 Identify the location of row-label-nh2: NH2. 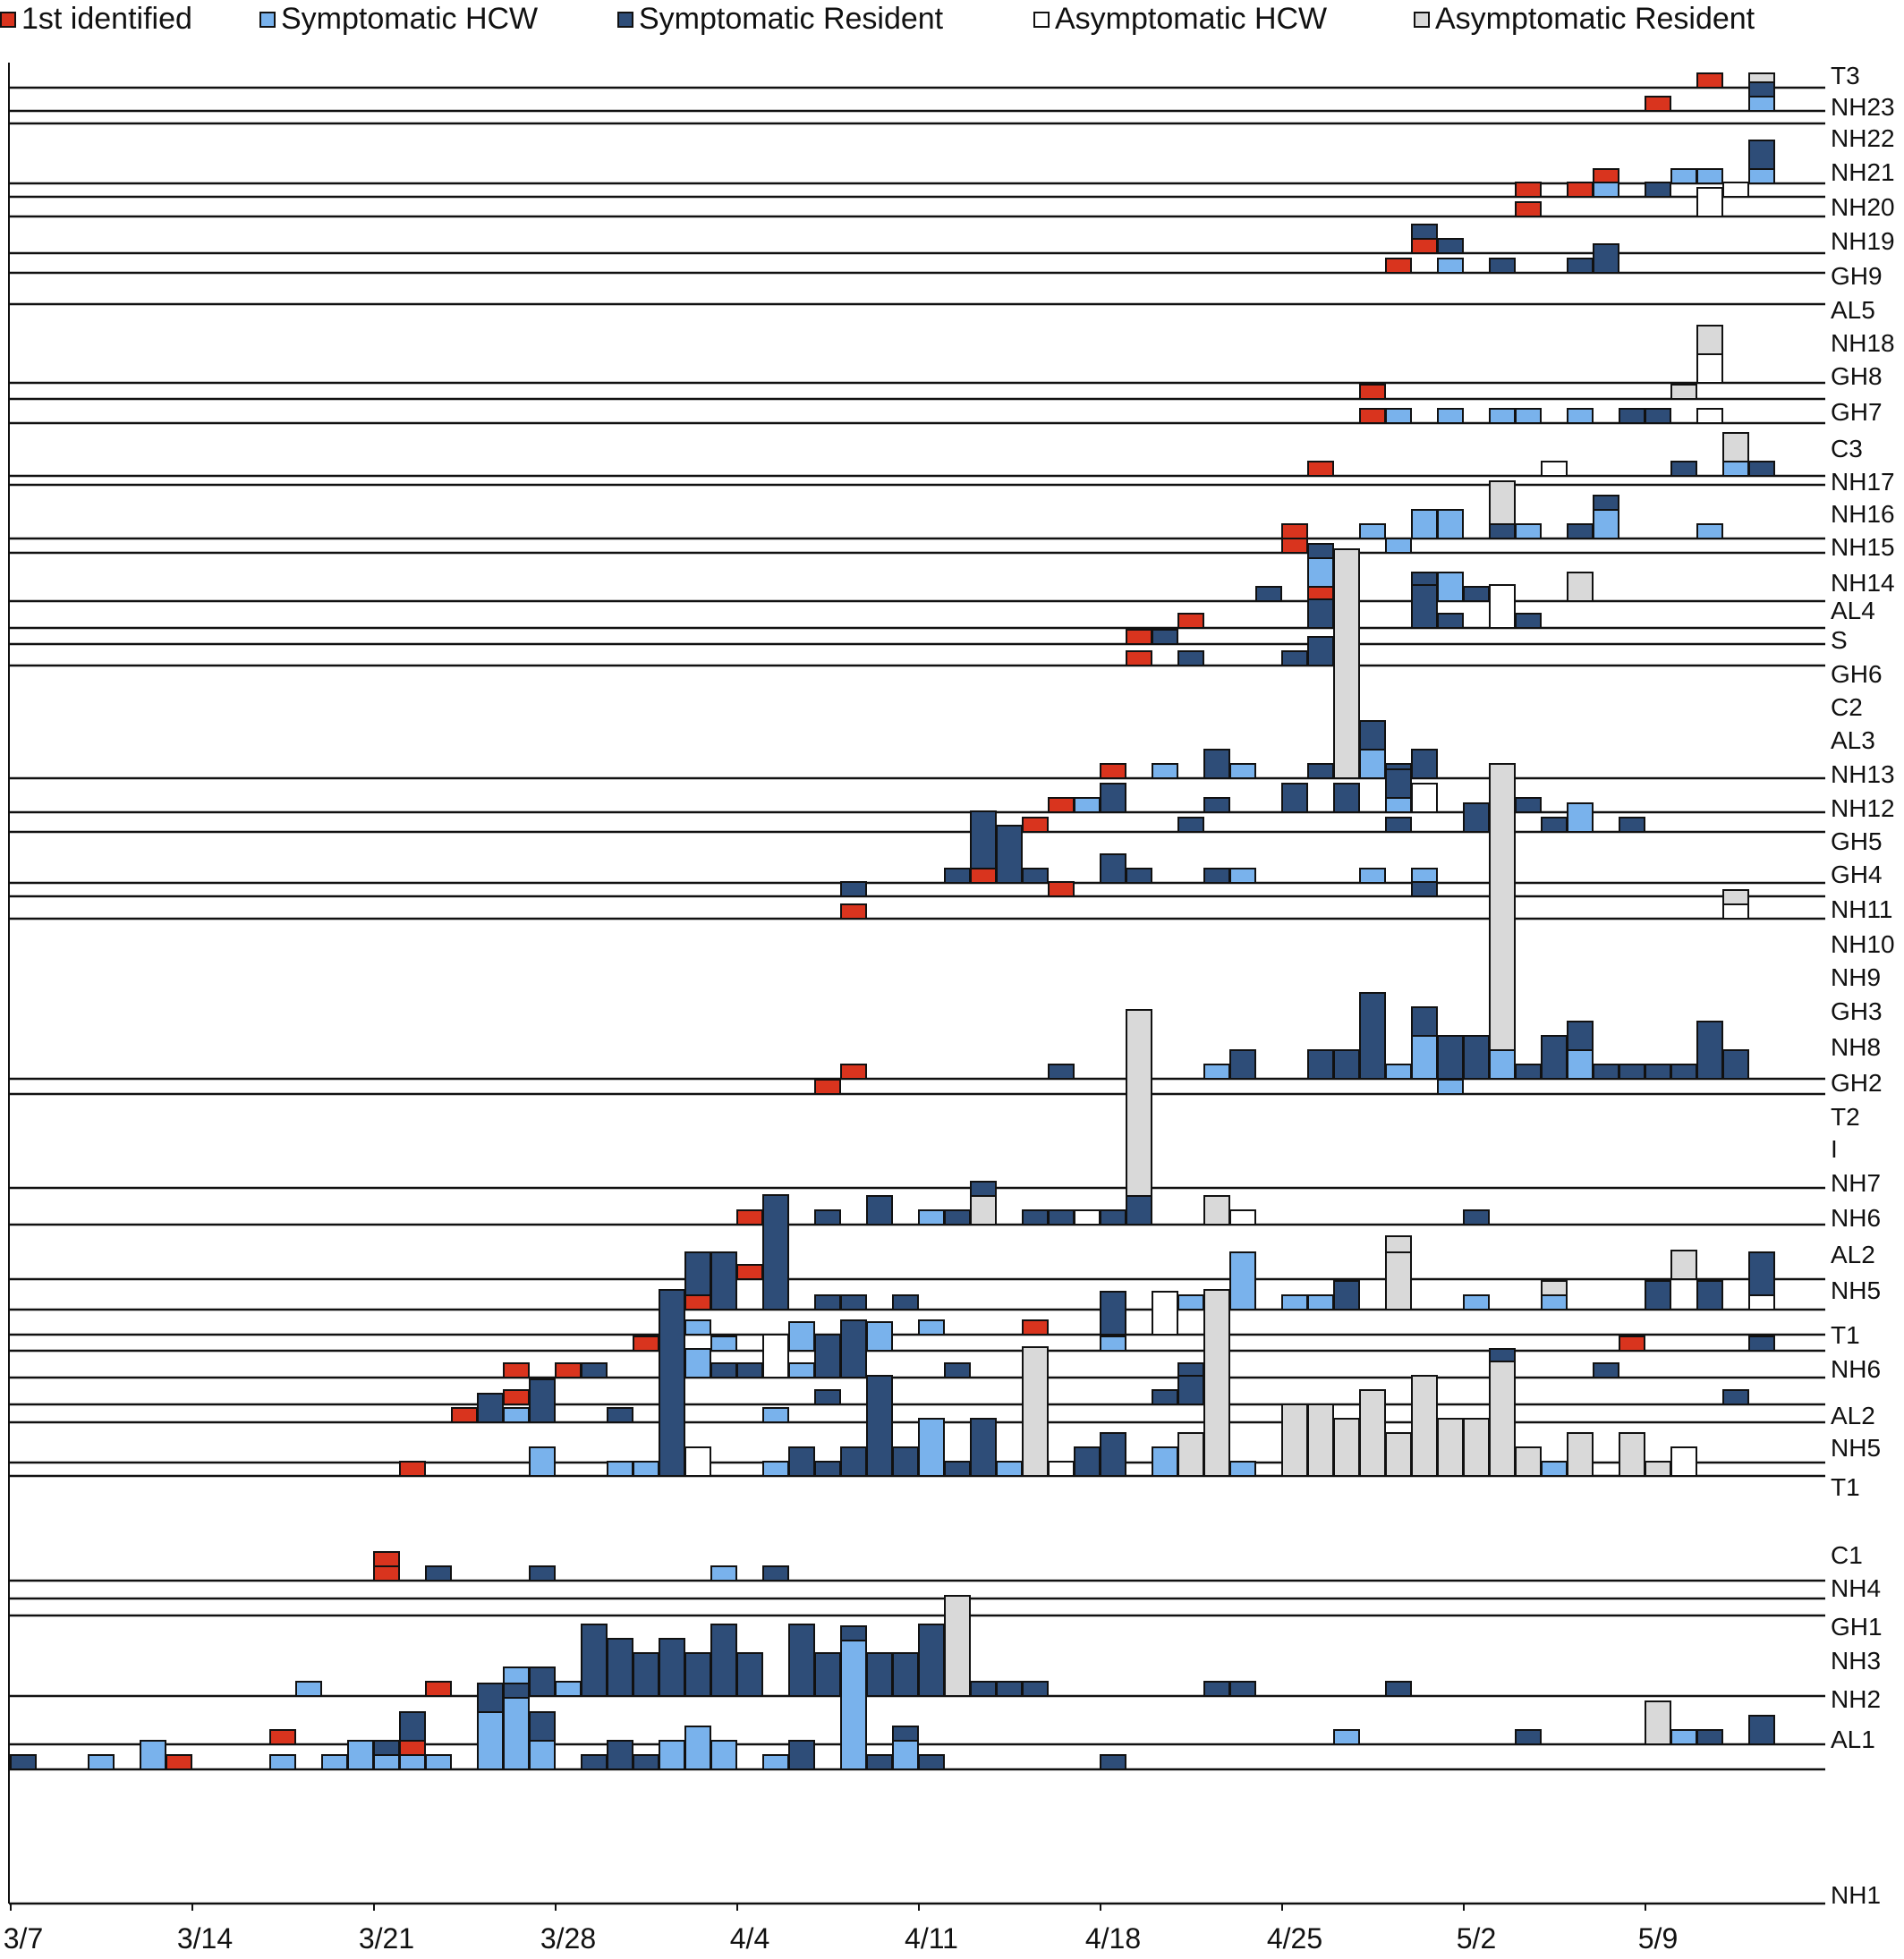
(1856, 1699).